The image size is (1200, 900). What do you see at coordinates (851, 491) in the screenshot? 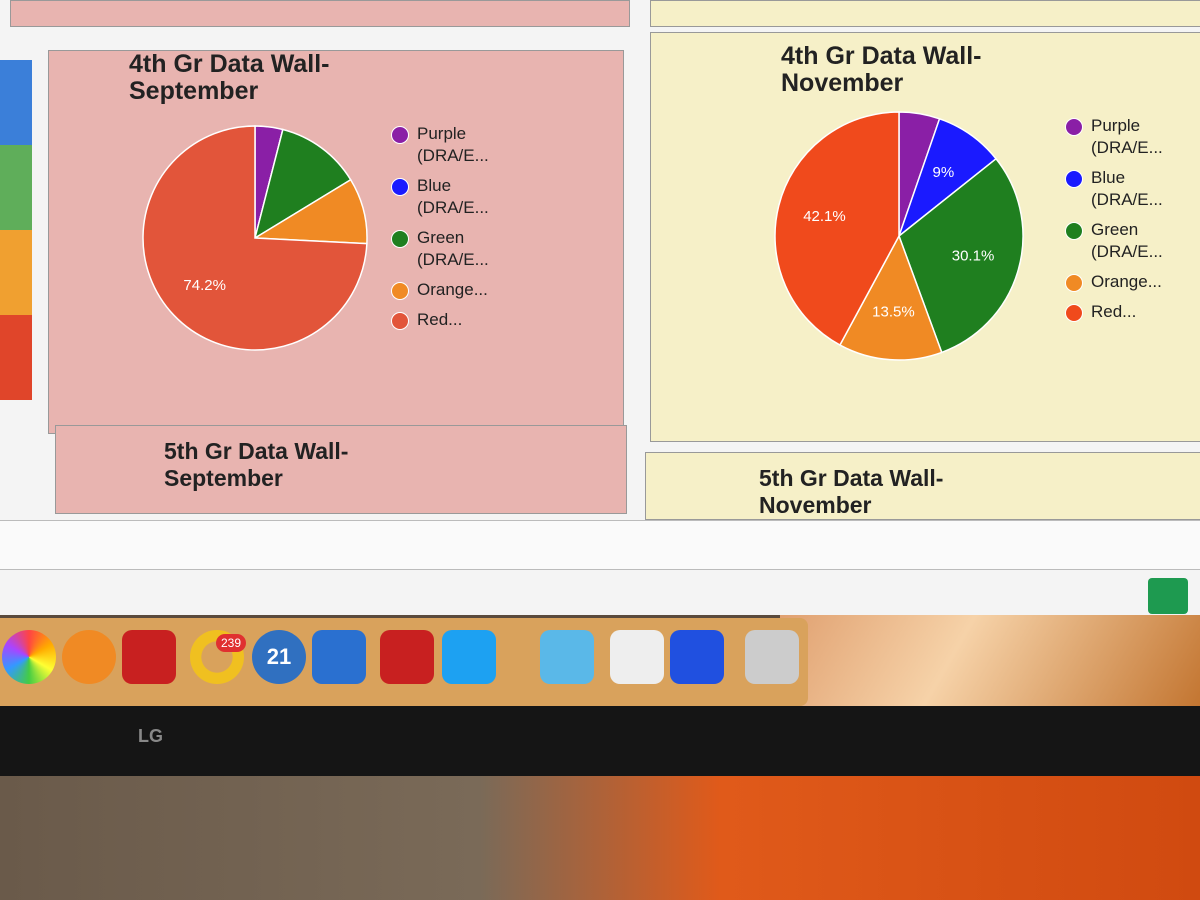
I see `panel-title: 5th Gr Data Wall- November` at bounding box center [851, 491].